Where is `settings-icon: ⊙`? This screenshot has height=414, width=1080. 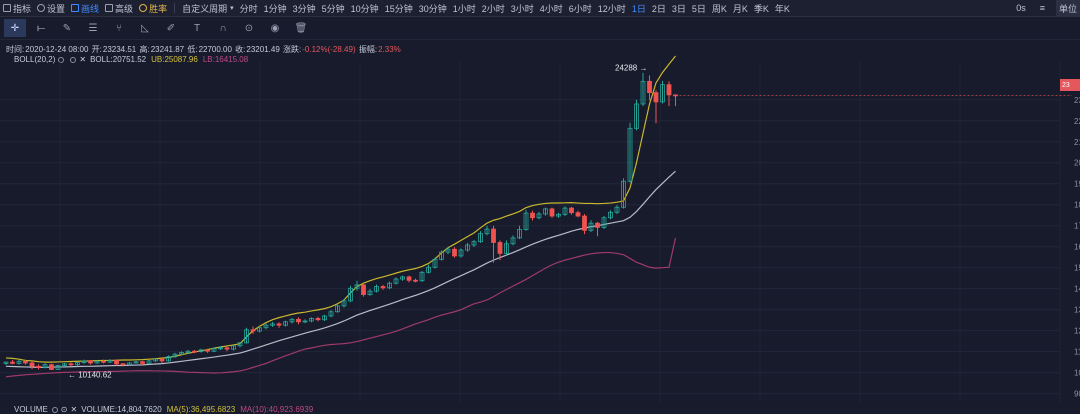
settings-icon: ⊙ is located at coordinates (64, 409).